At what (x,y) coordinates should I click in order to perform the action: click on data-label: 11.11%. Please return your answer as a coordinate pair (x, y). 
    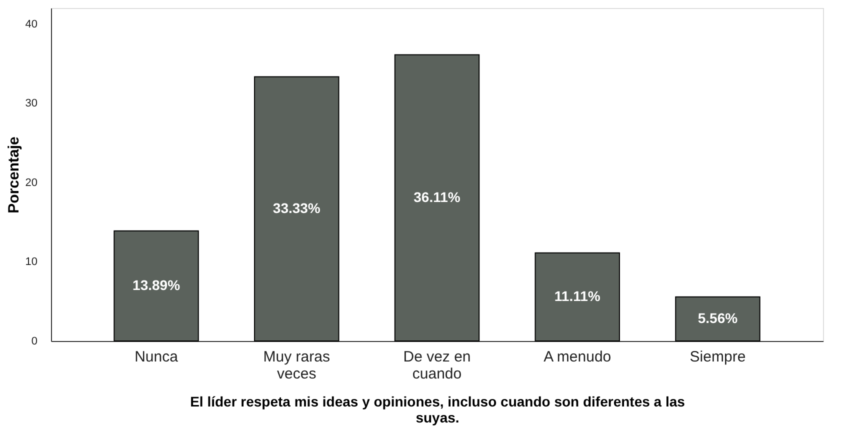
    Looking at the image, I should click on (577, 296).